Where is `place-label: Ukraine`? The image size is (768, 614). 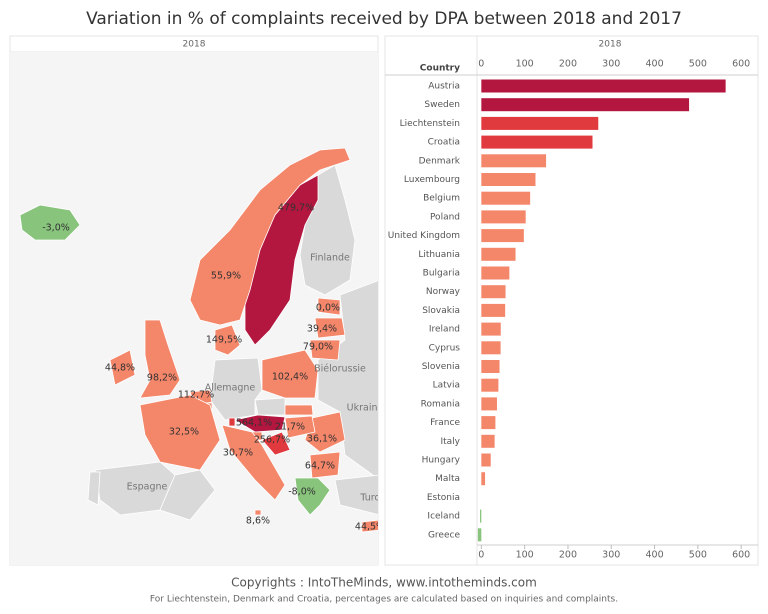 place-label: Ukraine is located at coordinates (365, 408).